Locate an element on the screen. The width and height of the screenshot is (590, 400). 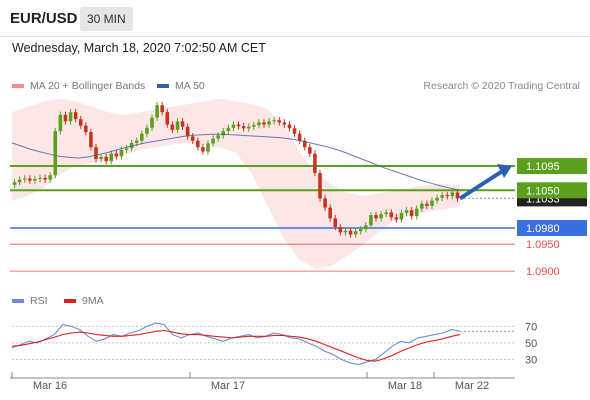
ma50-swatch is located at coordinates (163, 86).